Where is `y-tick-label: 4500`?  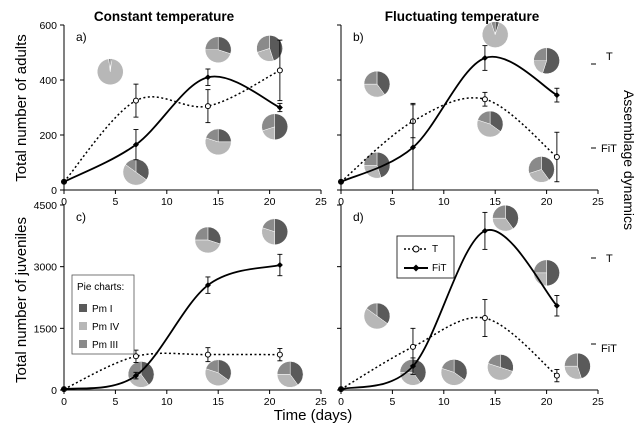 y-tick-label: 4500 is located at coordinates (46, 206).